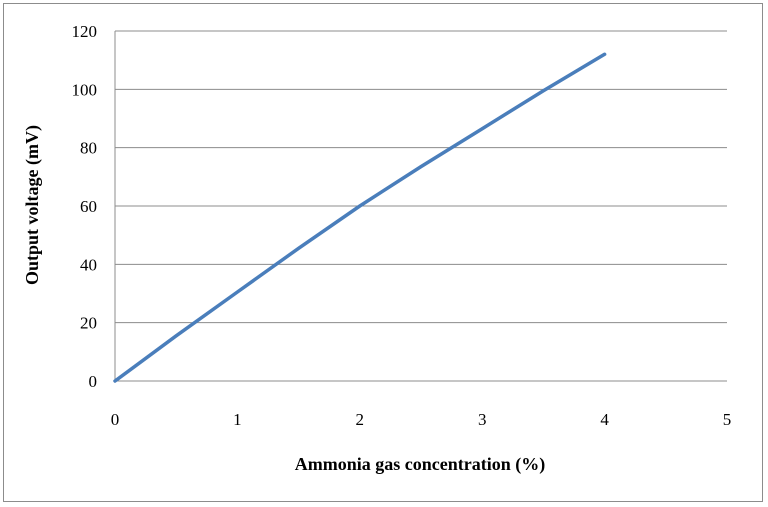 Image resolution: width=768 pixels, height=507 pixels. I want to click on y-axis-title: Output voltage (mV), so click(32, 205).